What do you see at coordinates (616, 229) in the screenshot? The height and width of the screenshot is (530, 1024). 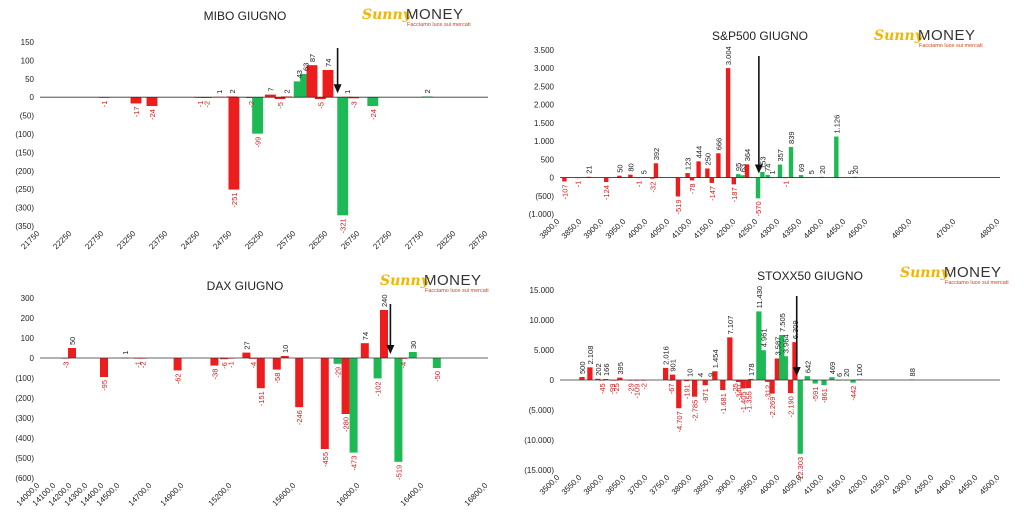 I see `x-tick-label: 3950,0` at bounding box center [616, 229].